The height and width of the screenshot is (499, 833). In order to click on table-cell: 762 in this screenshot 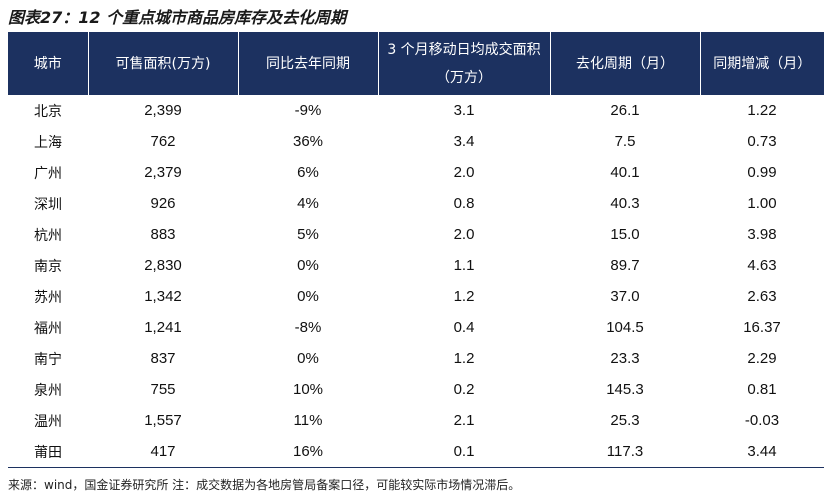, I will do `click(163, 141)`.